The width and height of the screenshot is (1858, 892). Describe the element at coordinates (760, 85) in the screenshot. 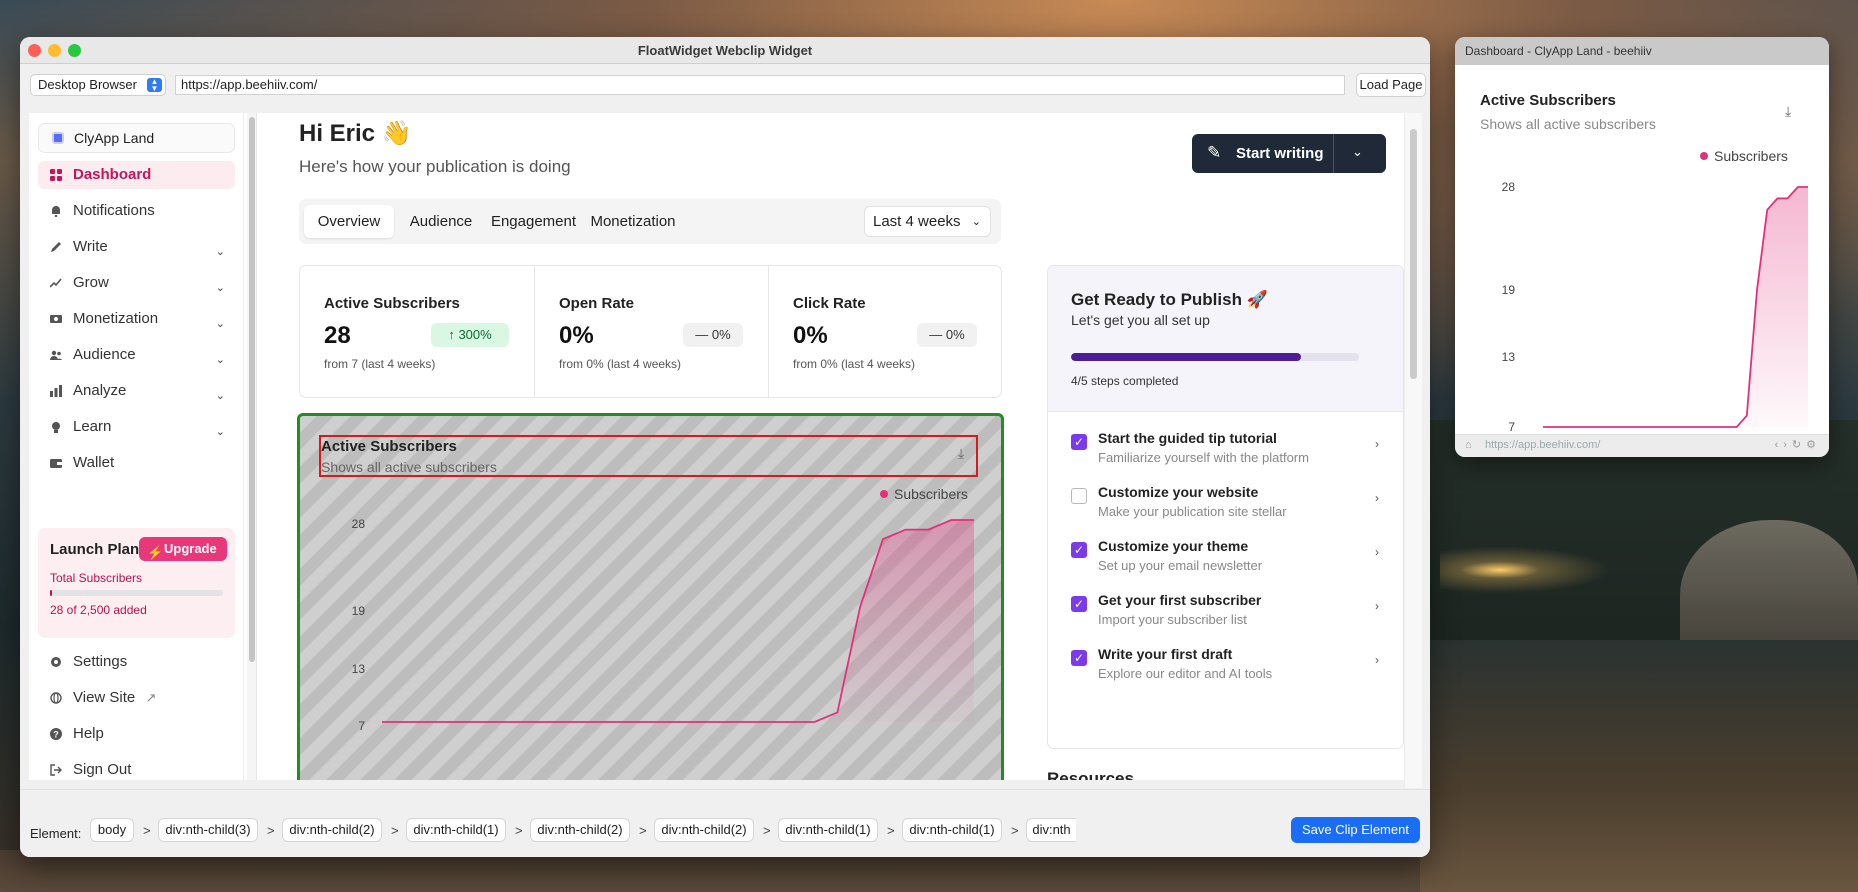

I see `url-input: https://app.beehiiv.com/` at that location.